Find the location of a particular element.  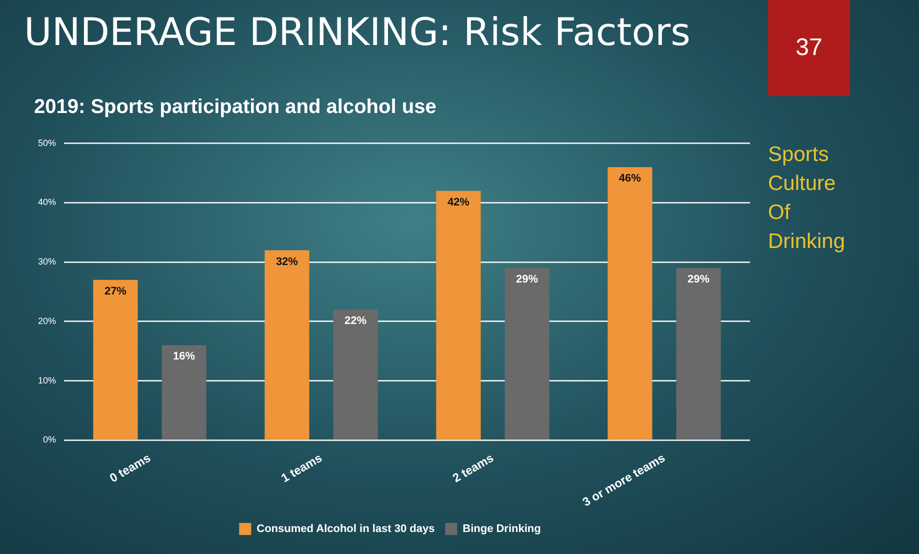

chart-title: UNDERAGE DRINKING: Risk Factors is located at coordinates (357, 32).